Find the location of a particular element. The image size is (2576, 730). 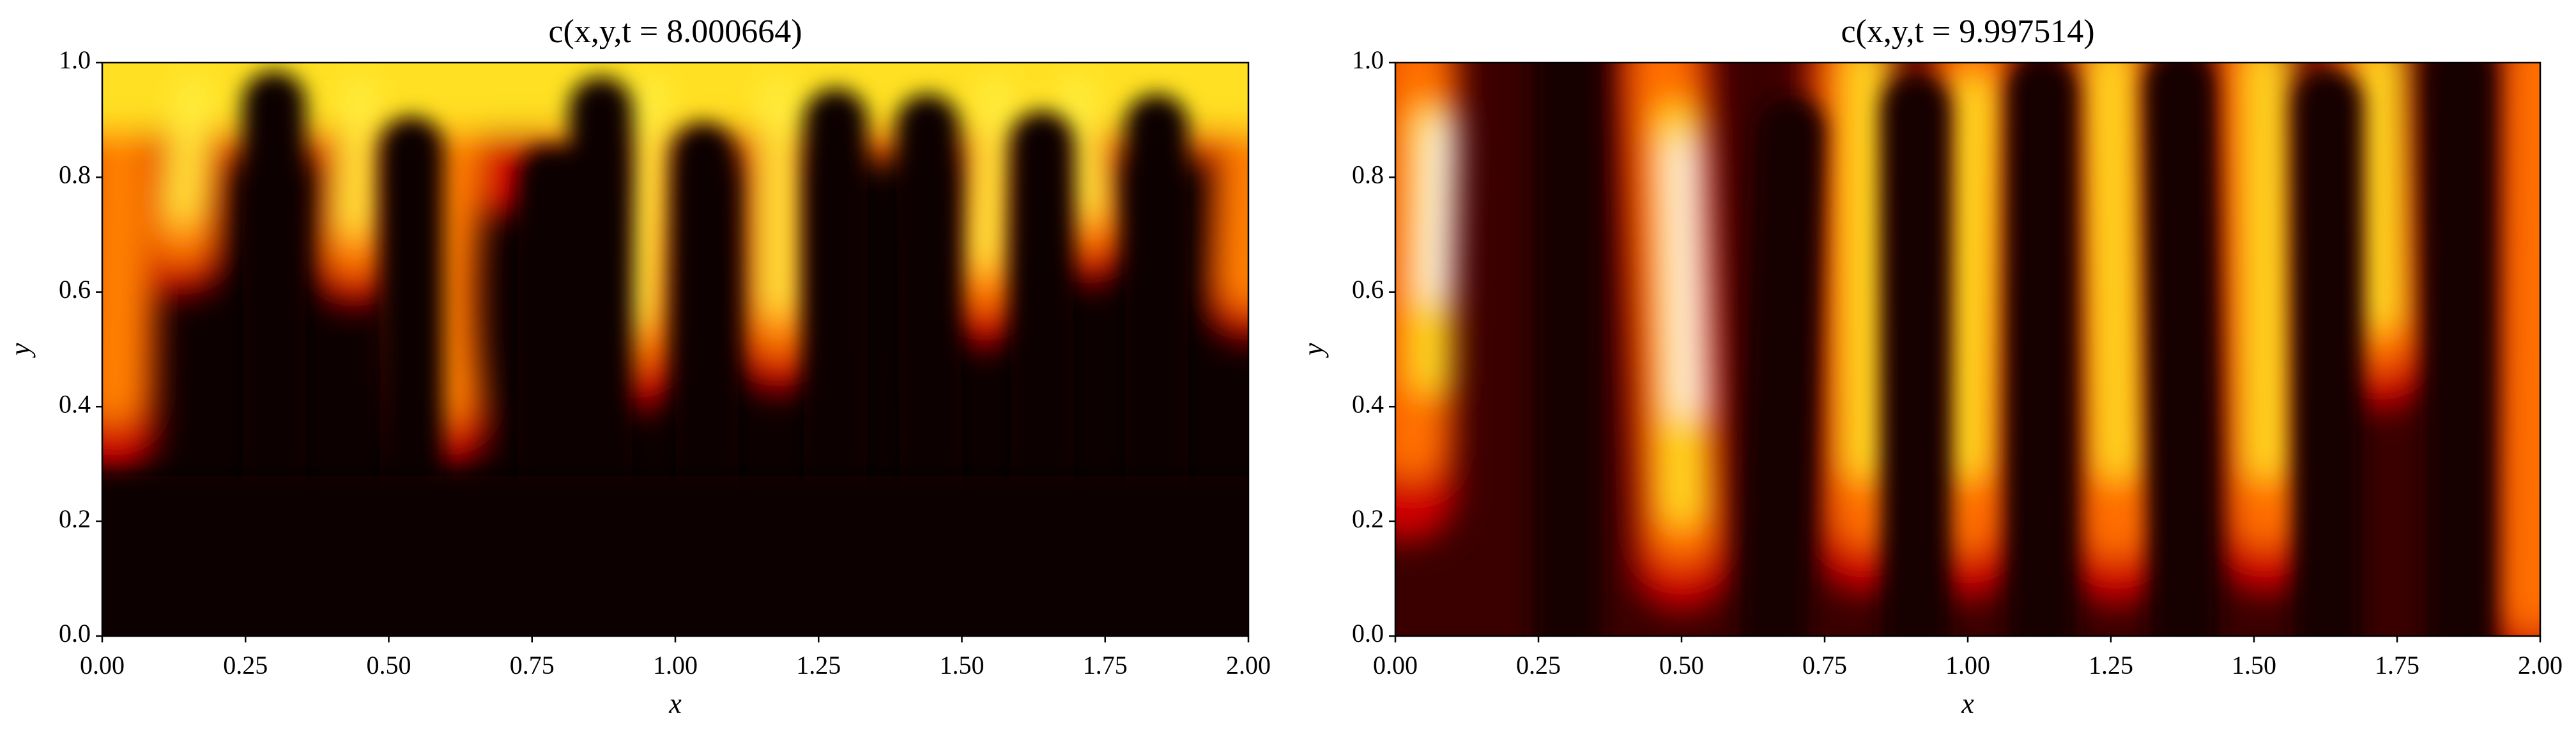

chart-title: c(x,y,t = 9.997514) is located at coordinates (1967, 31).